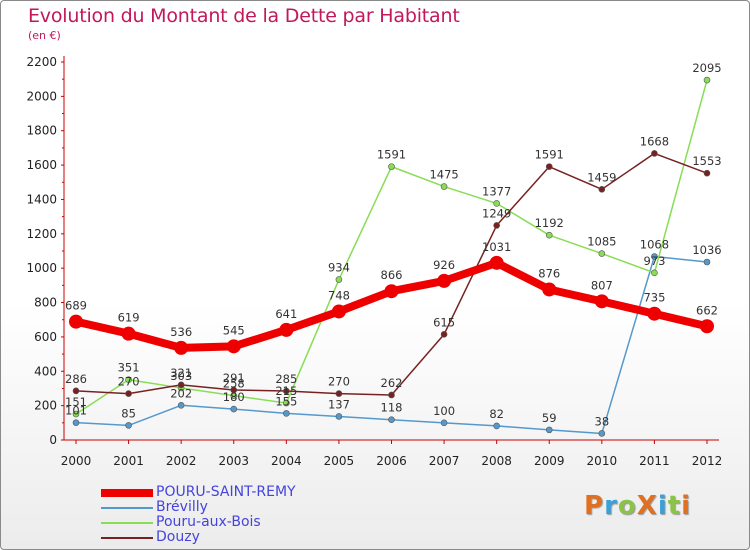 The height and width of the screenshot is (550, 750). What do you see at coordinates (496, 461) in the screenshot?
I see `x-tick-label: 2008` at bounding box center [496, 461].